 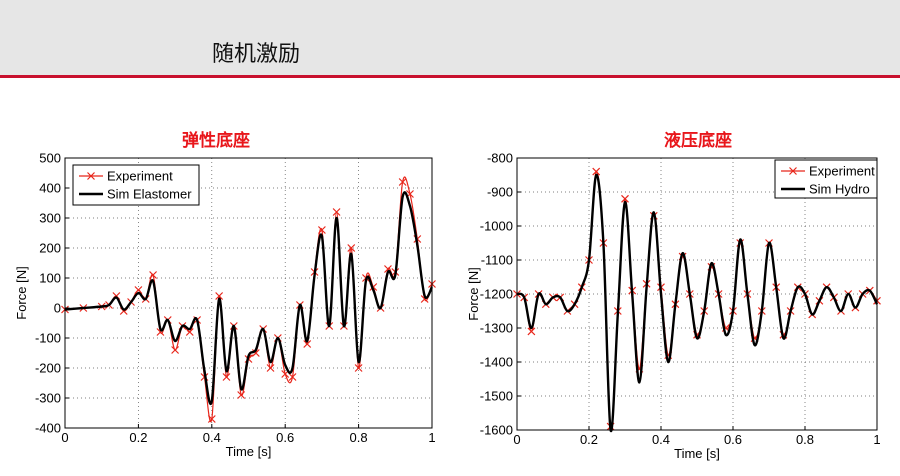 I want to click on legend-simulation-label: Sim Elastomer, so click(x=149, y=194).